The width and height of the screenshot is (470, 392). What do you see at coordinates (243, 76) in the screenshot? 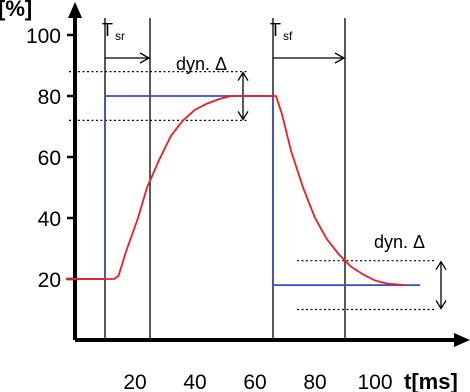
I see `dyn-top-arrow-up` at bounding box center [243, 76].